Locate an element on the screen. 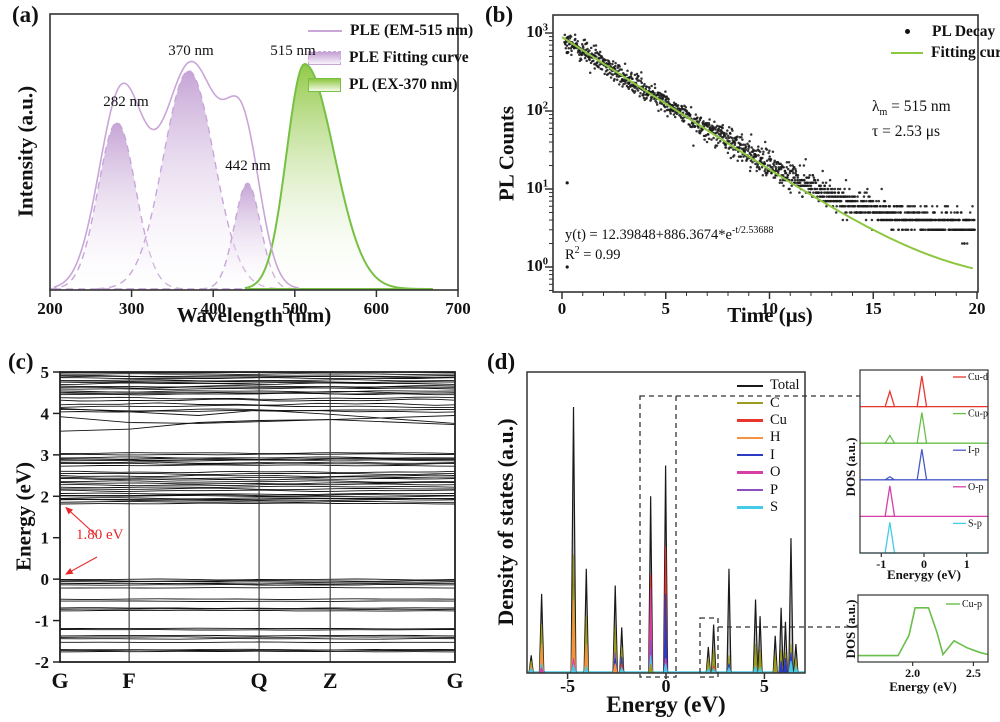 The width and height of the screenshot is (1000, 722). gap-arrow-vbm is located at coordinates (81, 565).